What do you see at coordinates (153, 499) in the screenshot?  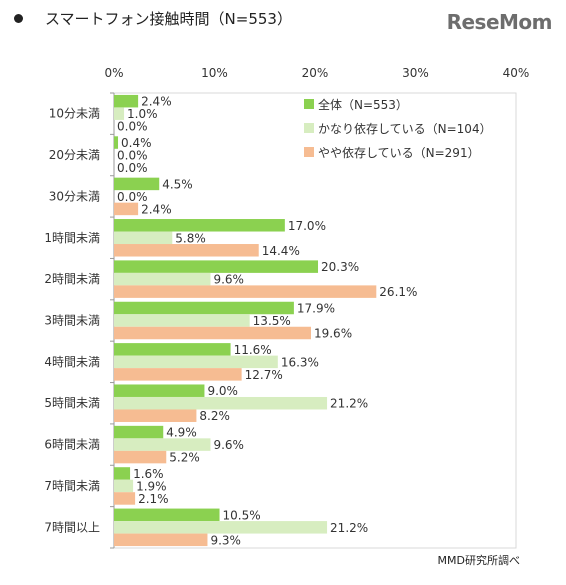 I see `data-label: 2.1%` at bounding box center [153, 499].